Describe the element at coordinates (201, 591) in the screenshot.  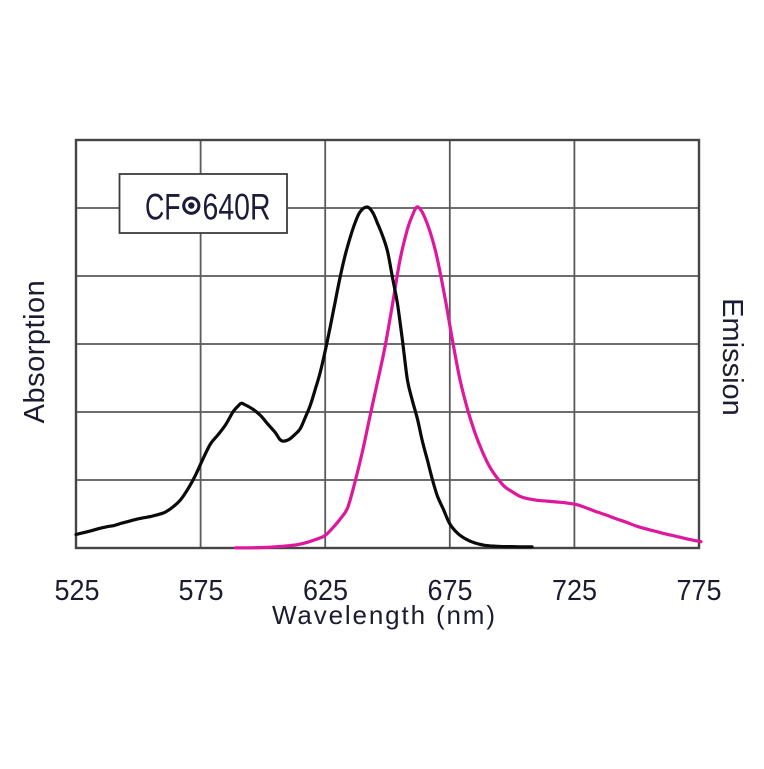
I see `svg-text: 575` at that location.